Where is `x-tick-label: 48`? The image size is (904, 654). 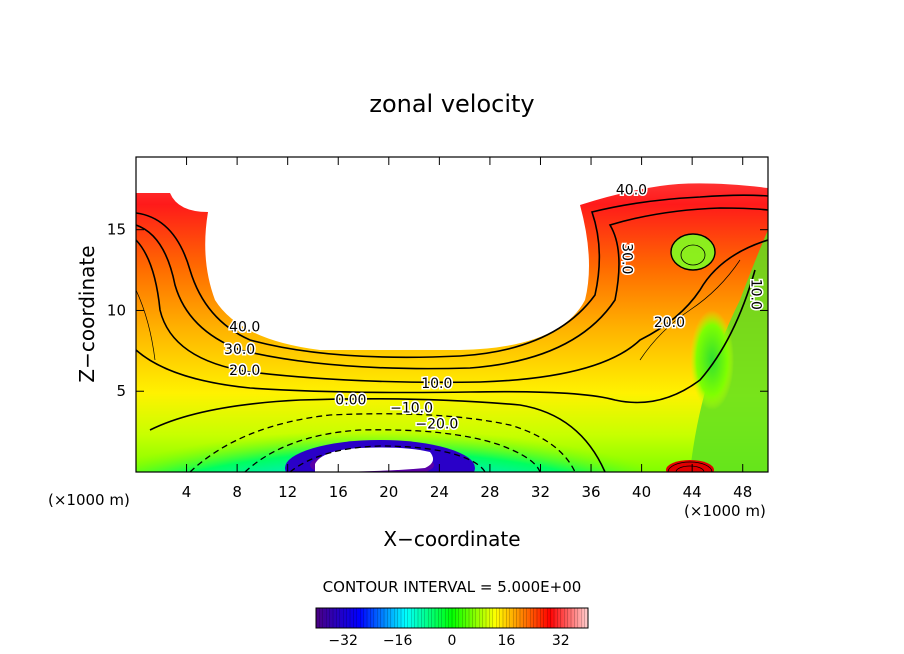 x-tick-label: 48 is located at coordinates (742, 492).